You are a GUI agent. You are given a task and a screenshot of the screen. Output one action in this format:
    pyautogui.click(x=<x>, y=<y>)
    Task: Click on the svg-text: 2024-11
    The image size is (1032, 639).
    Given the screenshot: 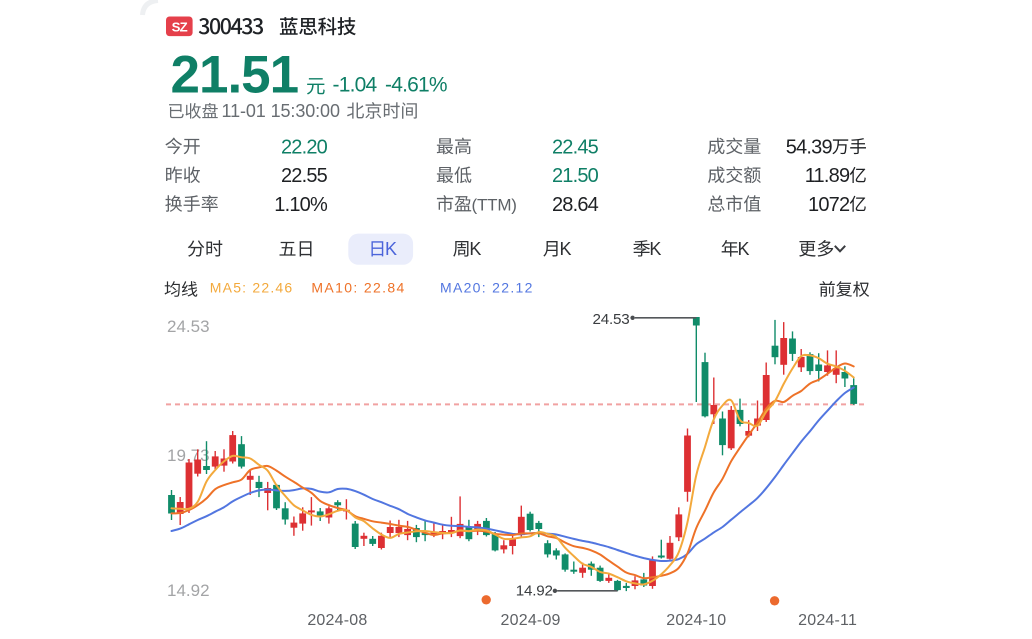 What is the action you would take?
    pyautogui.click(x=827, y=620)
    